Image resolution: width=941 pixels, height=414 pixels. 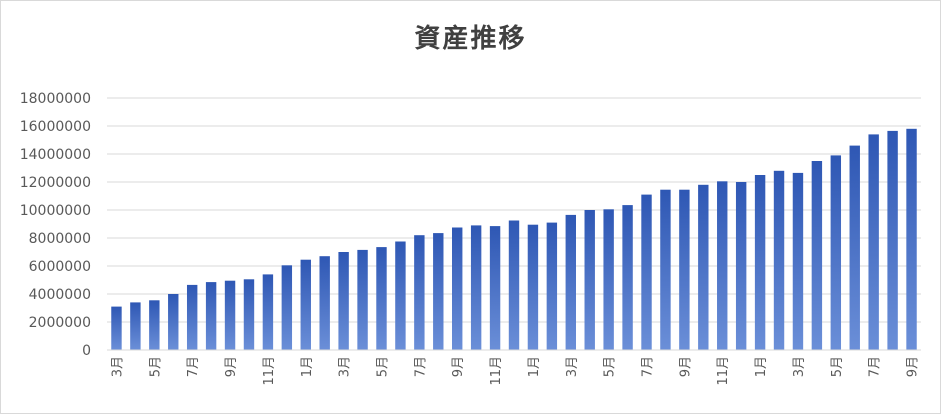 What do you see at coordinates (55, 127) in the screenshot?
I see `y-tick-label: 16000000` at bounding box center [55, 127].